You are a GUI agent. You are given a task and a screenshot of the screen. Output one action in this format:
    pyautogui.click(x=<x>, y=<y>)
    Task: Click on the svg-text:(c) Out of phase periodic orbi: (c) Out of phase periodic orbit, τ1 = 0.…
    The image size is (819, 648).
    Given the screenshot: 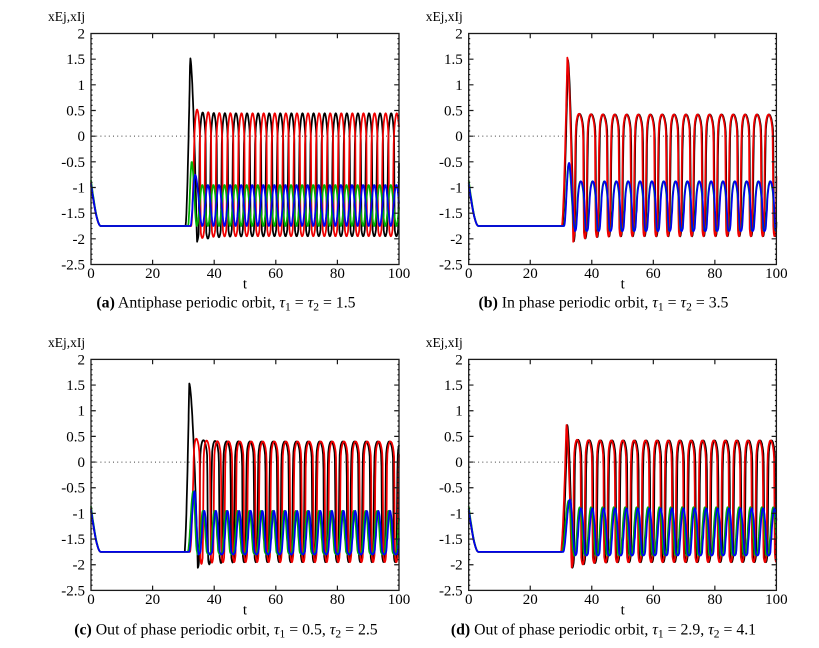 What is the action you would take?
    pyautogui.click(x=226, y=631)
    